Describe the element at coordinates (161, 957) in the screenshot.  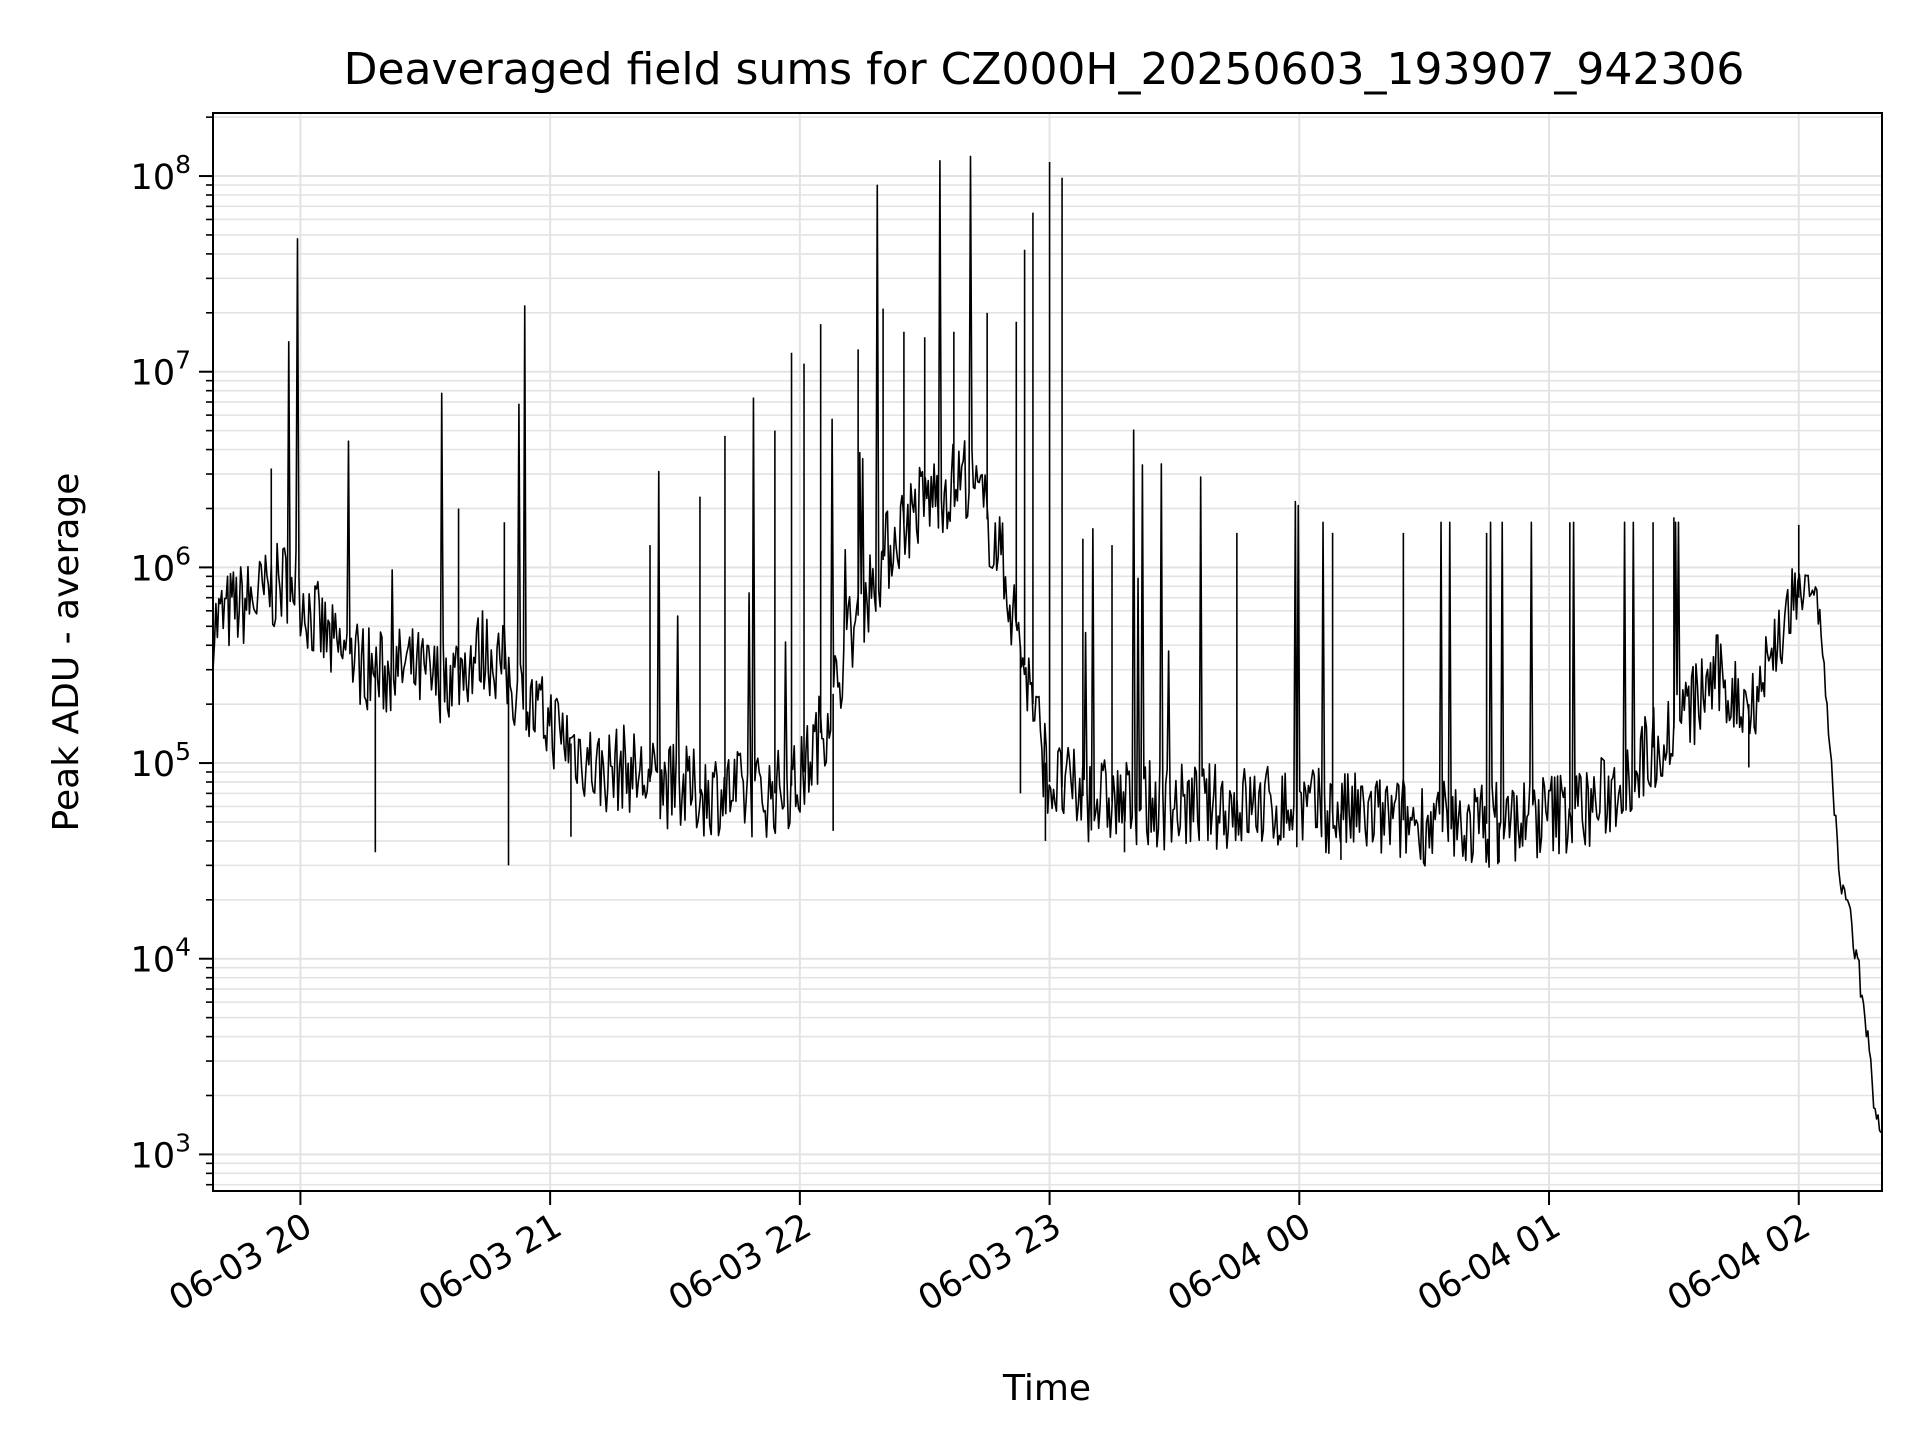
I see `y-tick-label: 10⁴` at that location.